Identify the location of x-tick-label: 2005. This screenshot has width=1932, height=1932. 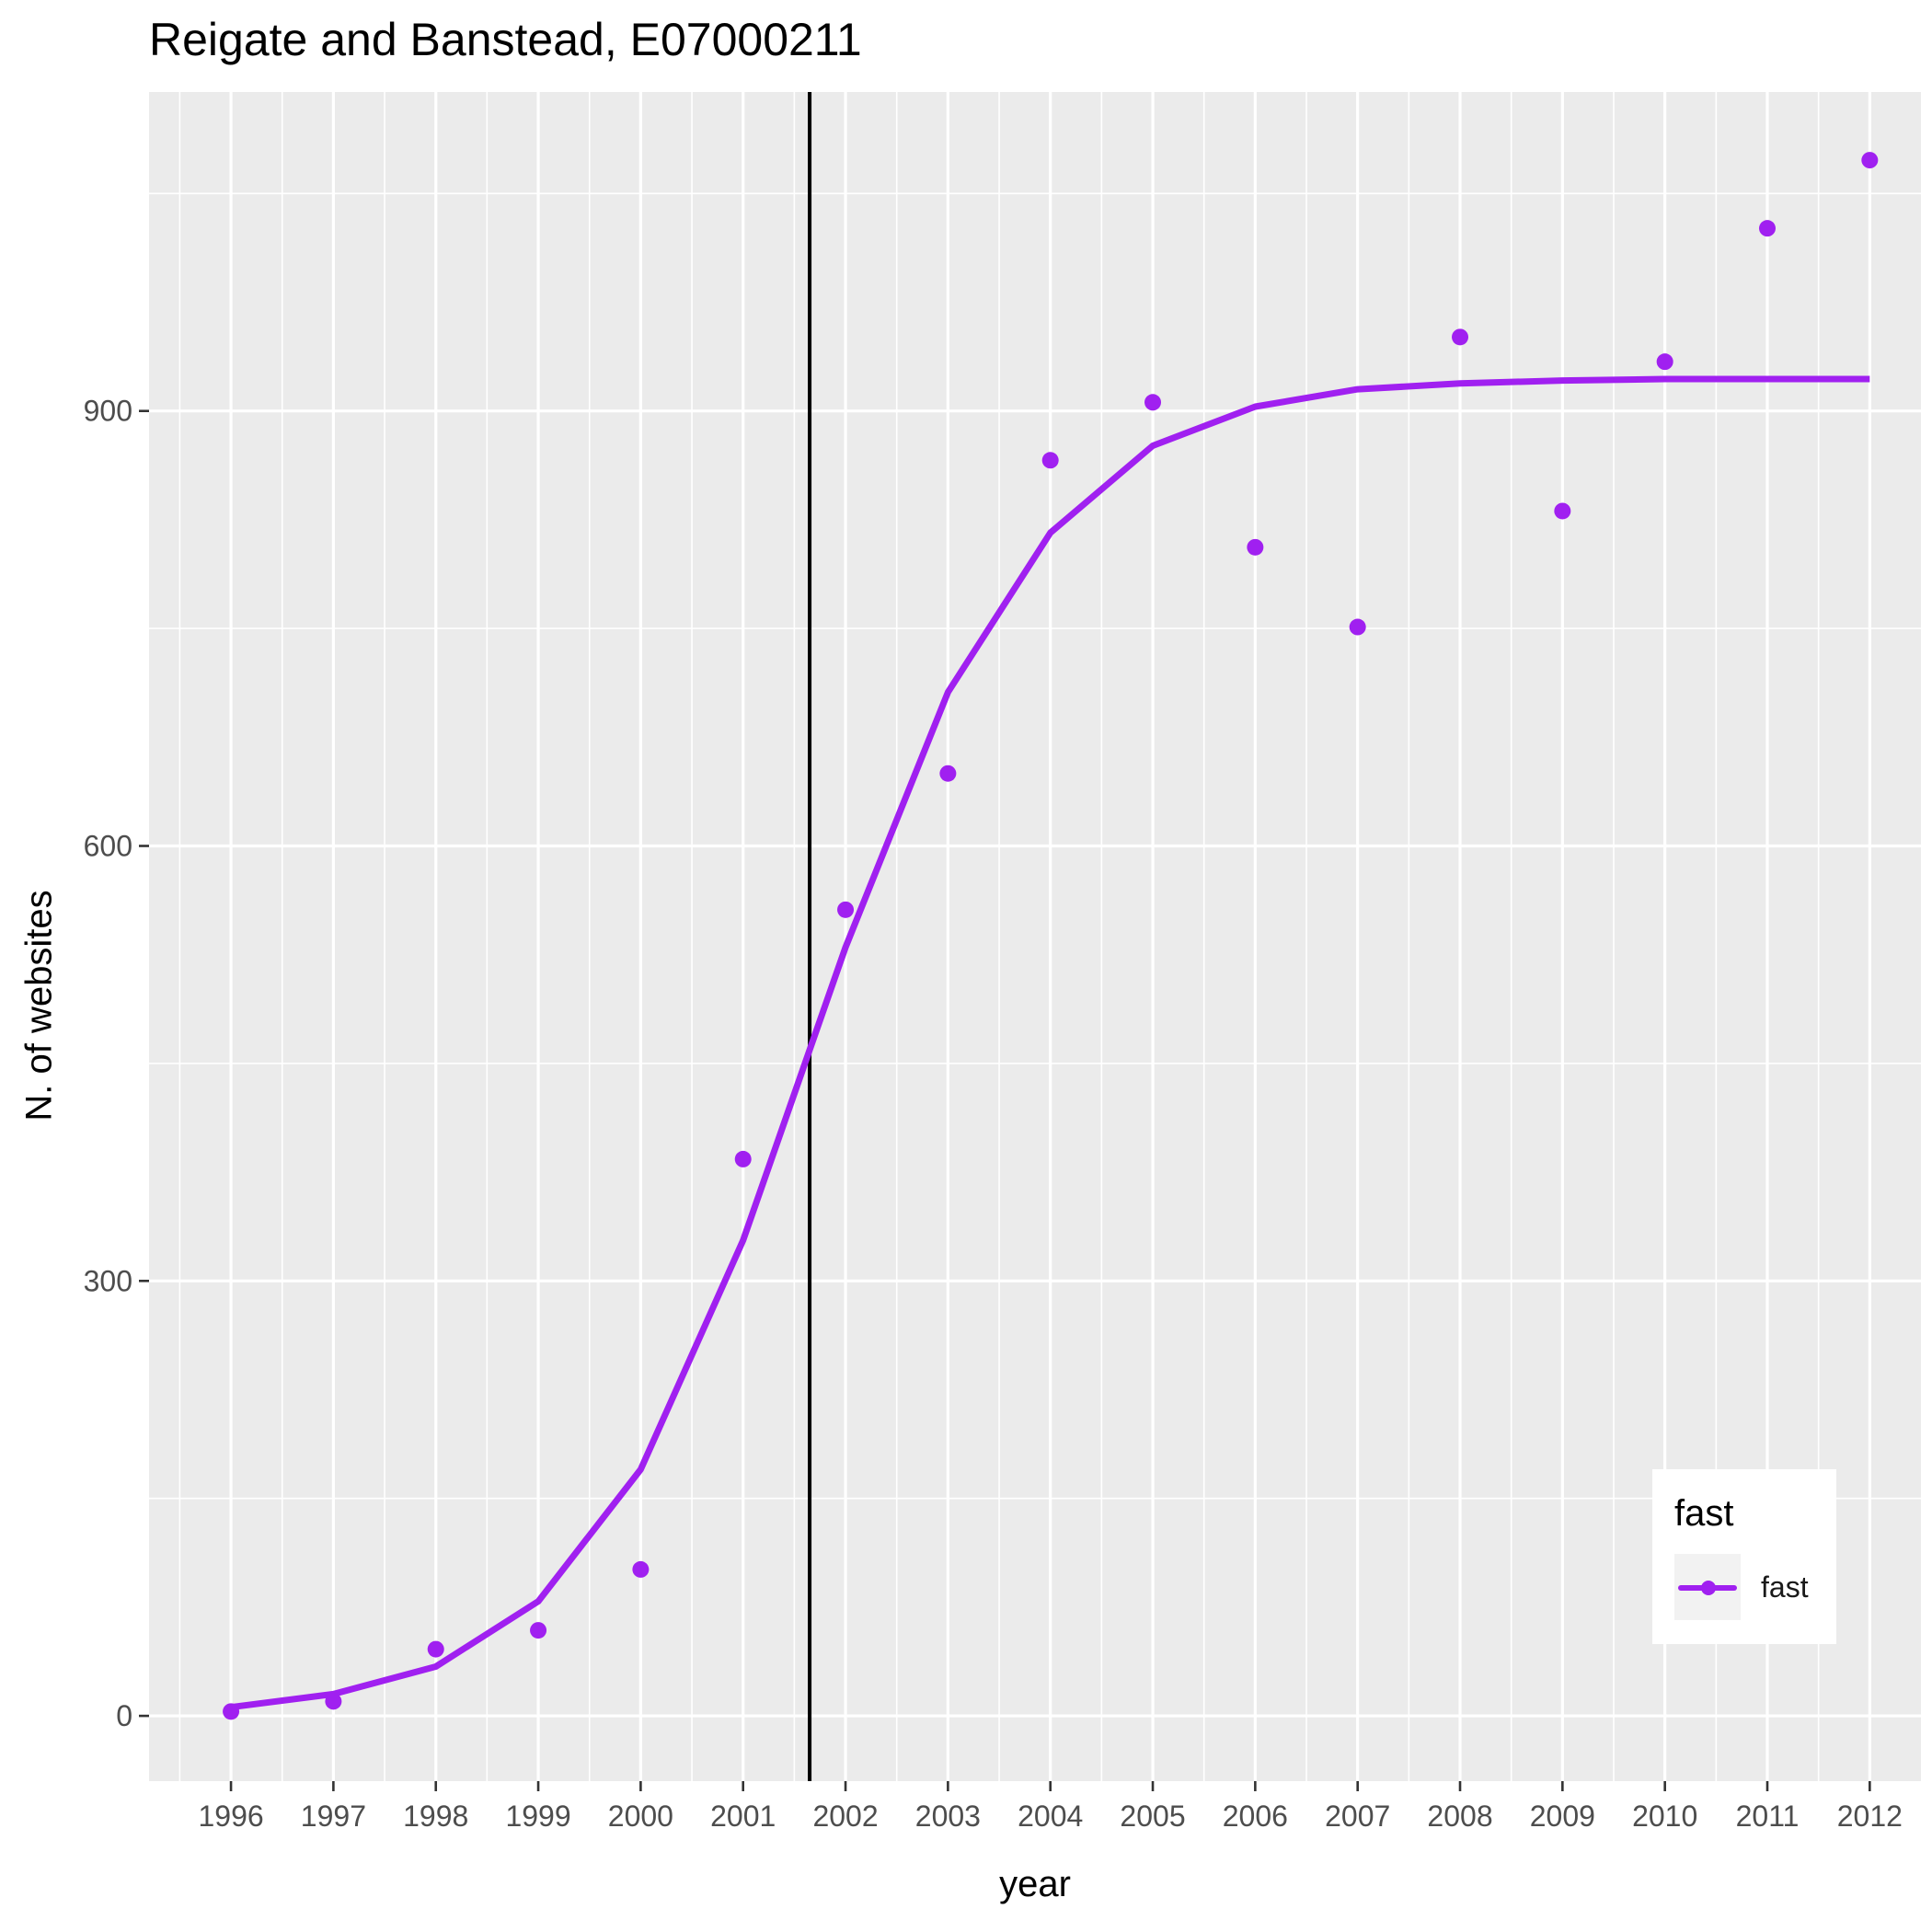
(1152, 1816).